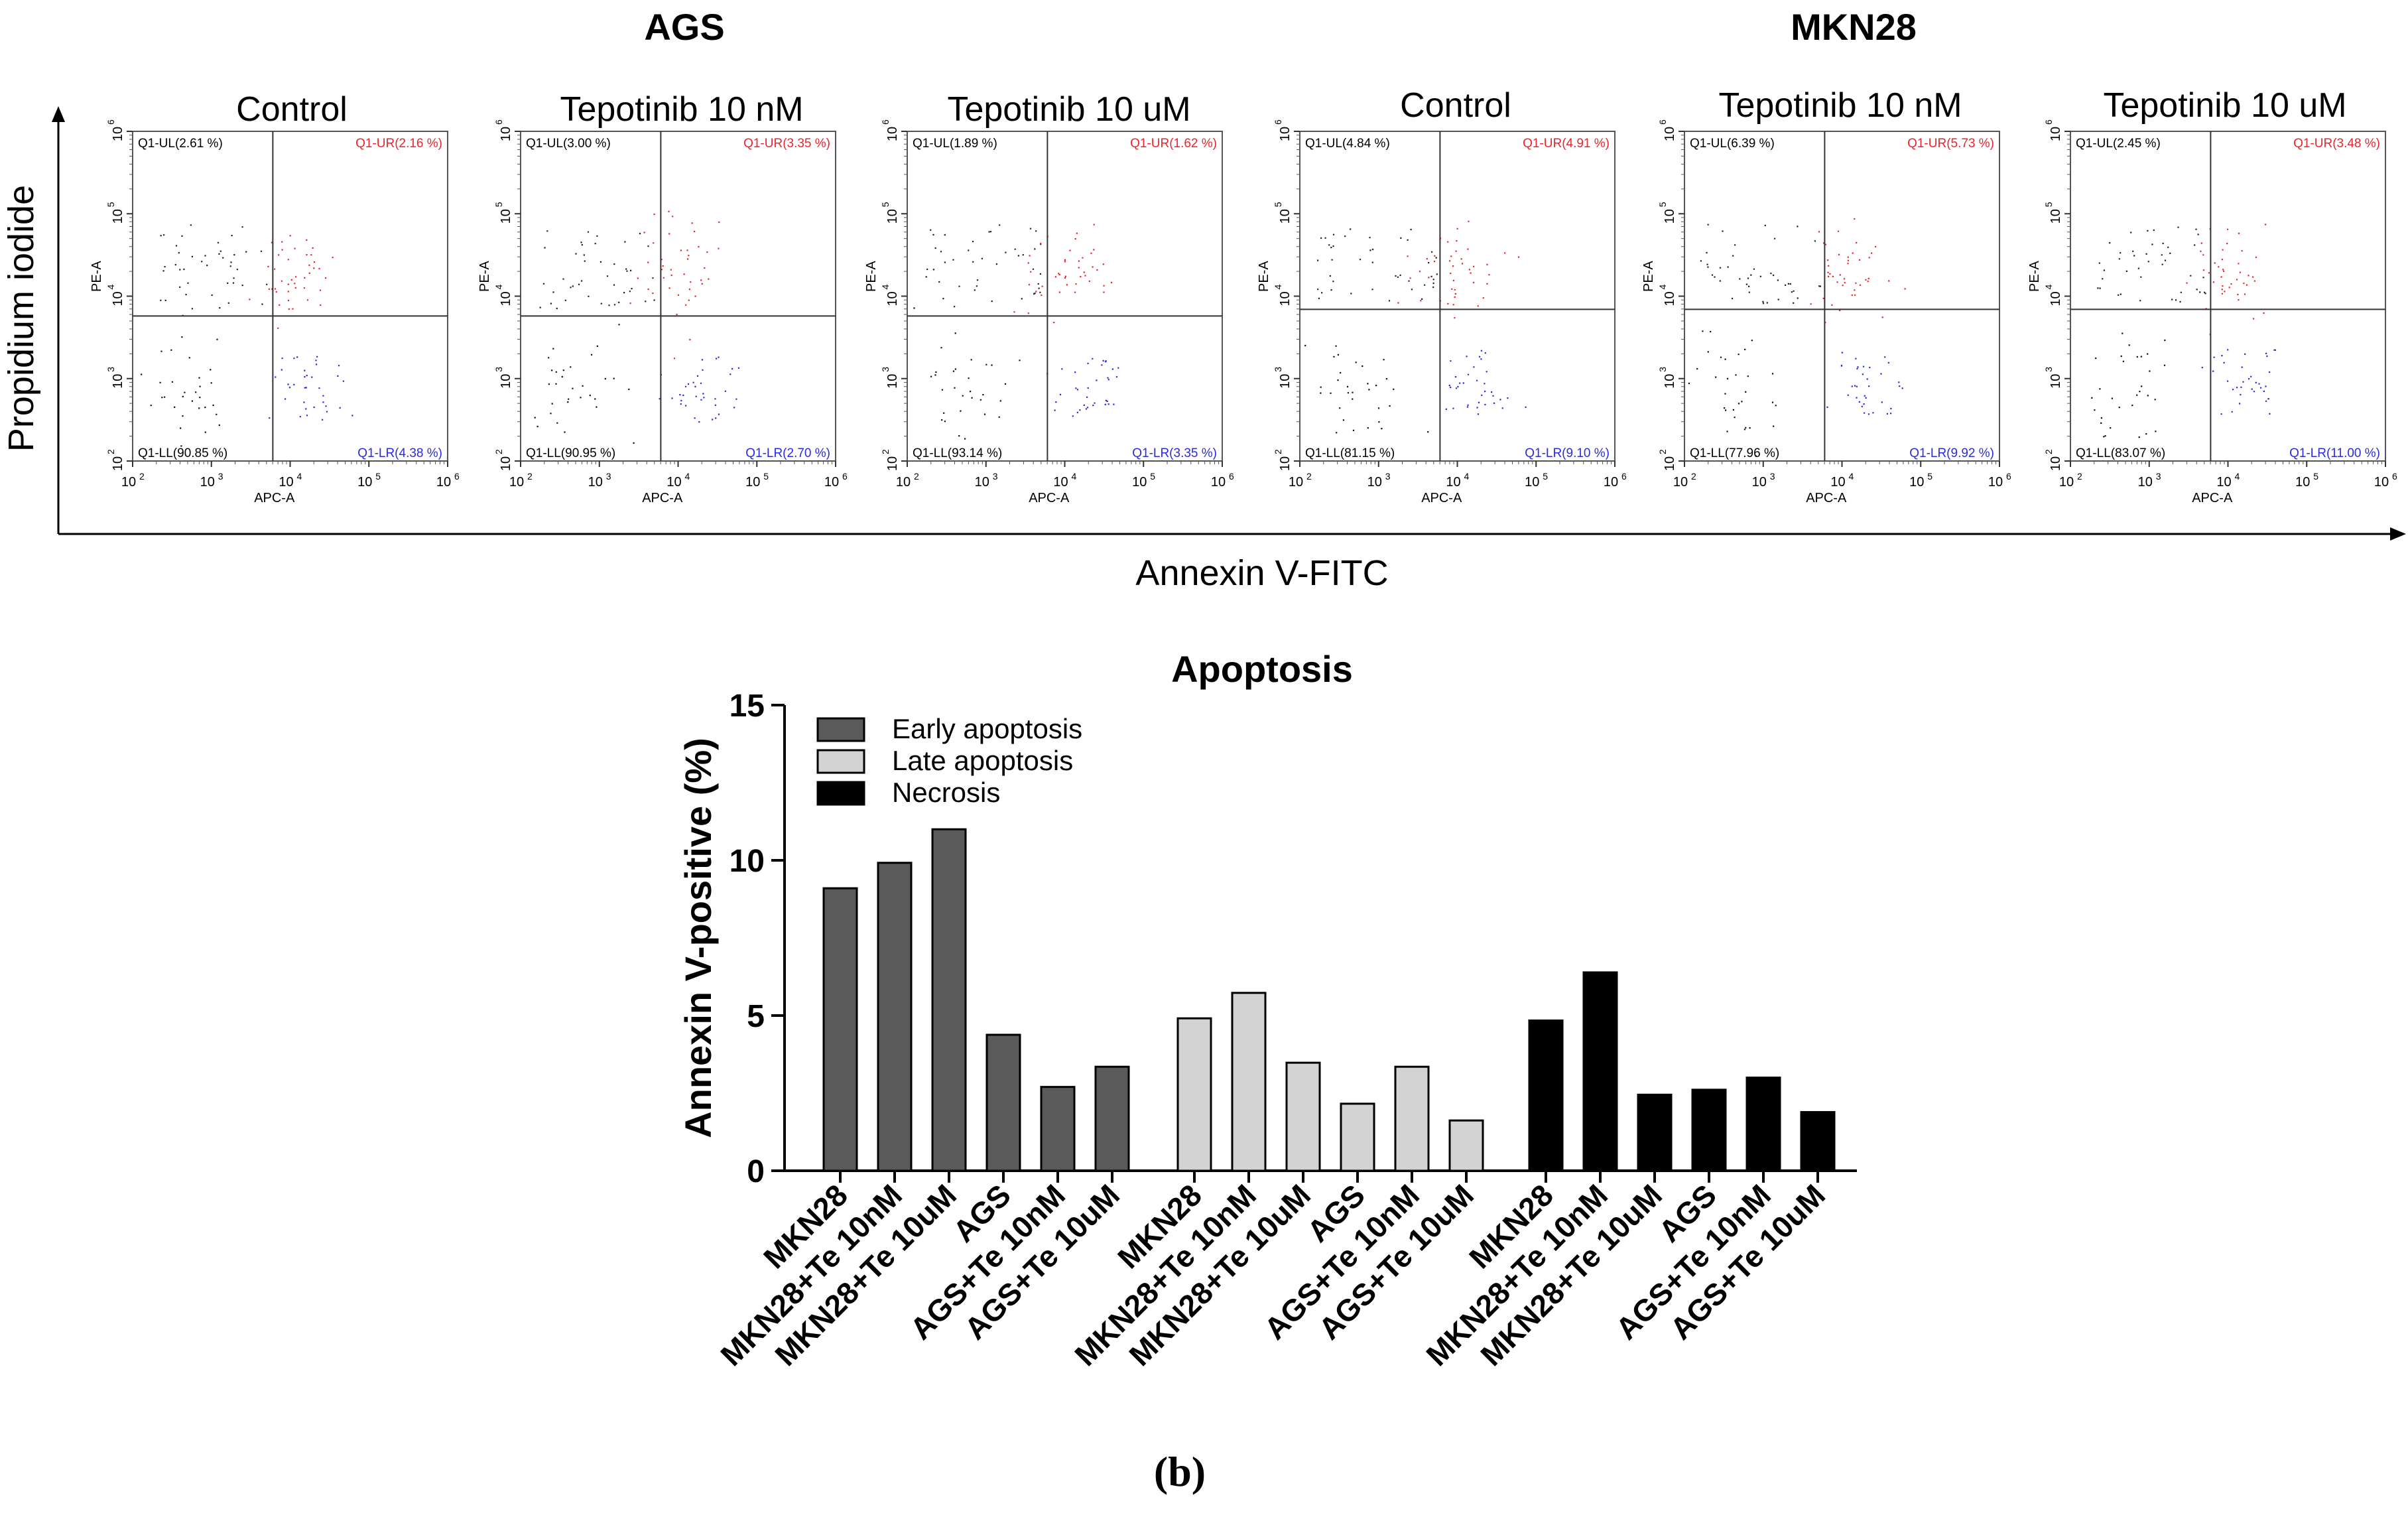 Image resolution: width=2408 pixels, height=1517 pixels. I want to click on x-tick-exponent: 2, so click(142, 476).